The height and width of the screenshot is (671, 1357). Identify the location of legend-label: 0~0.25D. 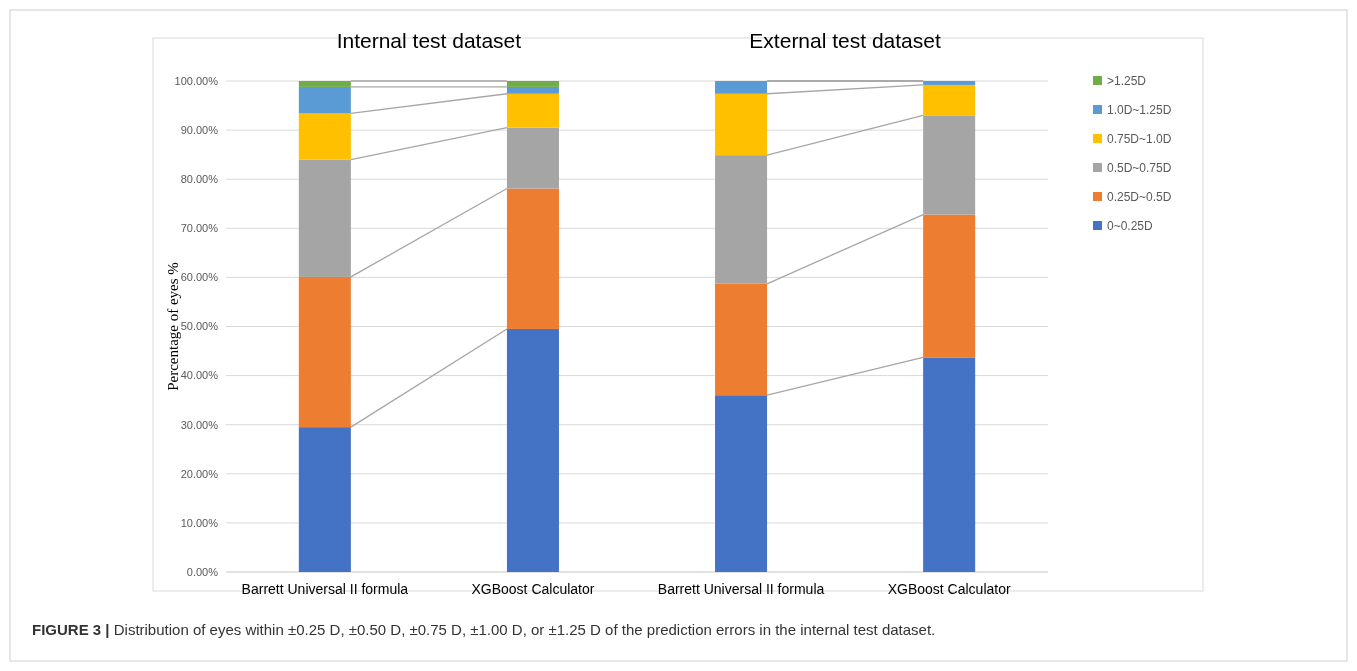
(1130, 226).